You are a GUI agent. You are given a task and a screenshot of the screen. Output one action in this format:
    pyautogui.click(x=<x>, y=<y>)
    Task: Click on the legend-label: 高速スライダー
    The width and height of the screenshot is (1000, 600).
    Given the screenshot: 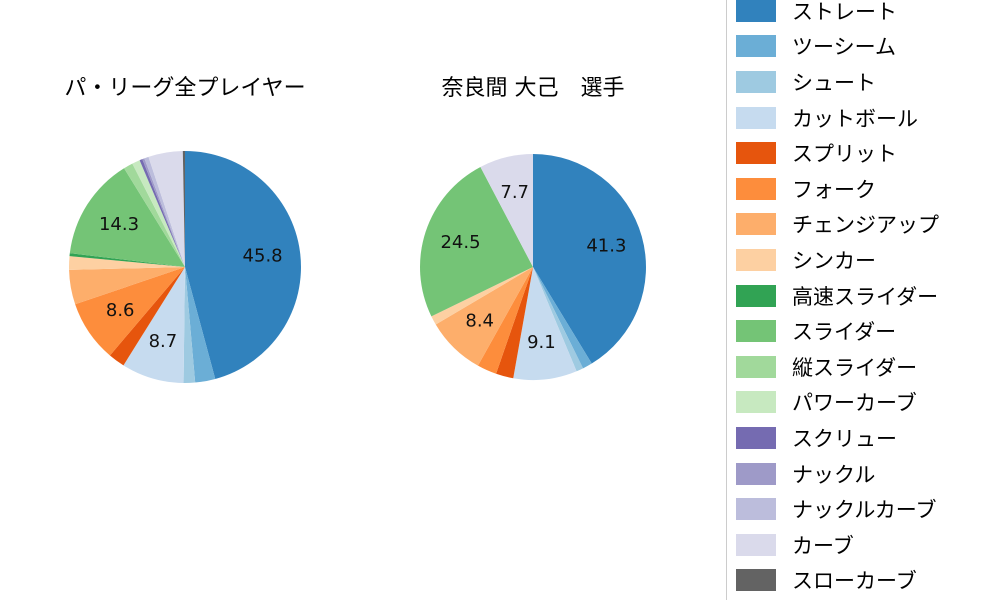 What is the action you would take?
    pyautogui.click(x=865, y=296)
    